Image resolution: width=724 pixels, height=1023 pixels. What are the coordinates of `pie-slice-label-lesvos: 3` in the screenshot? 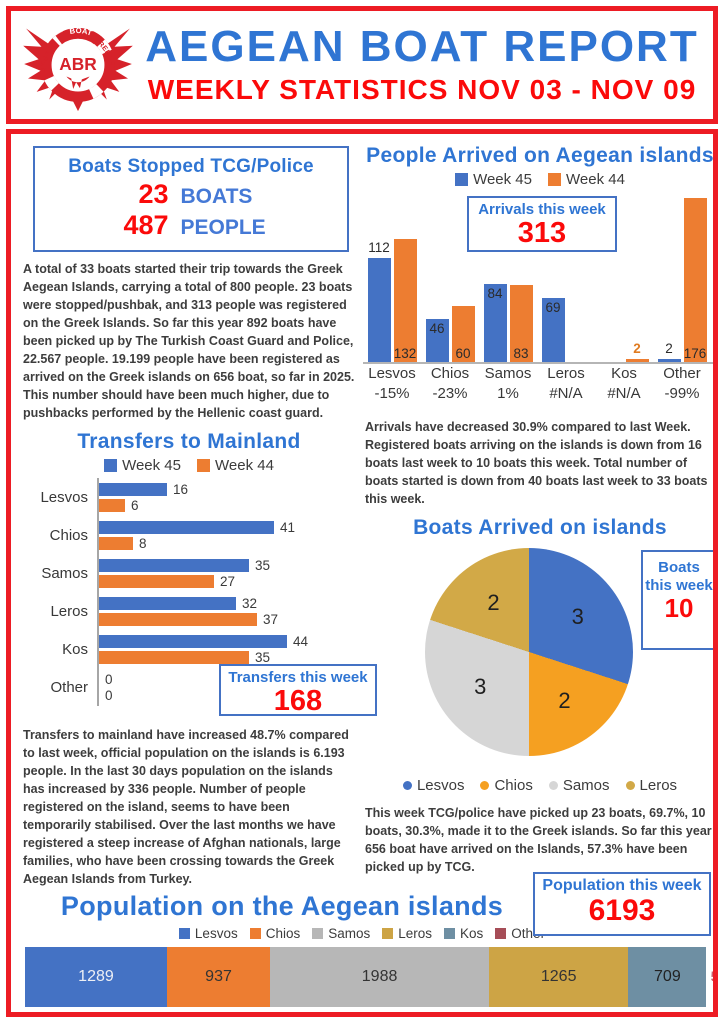 It's located at (577, 616).